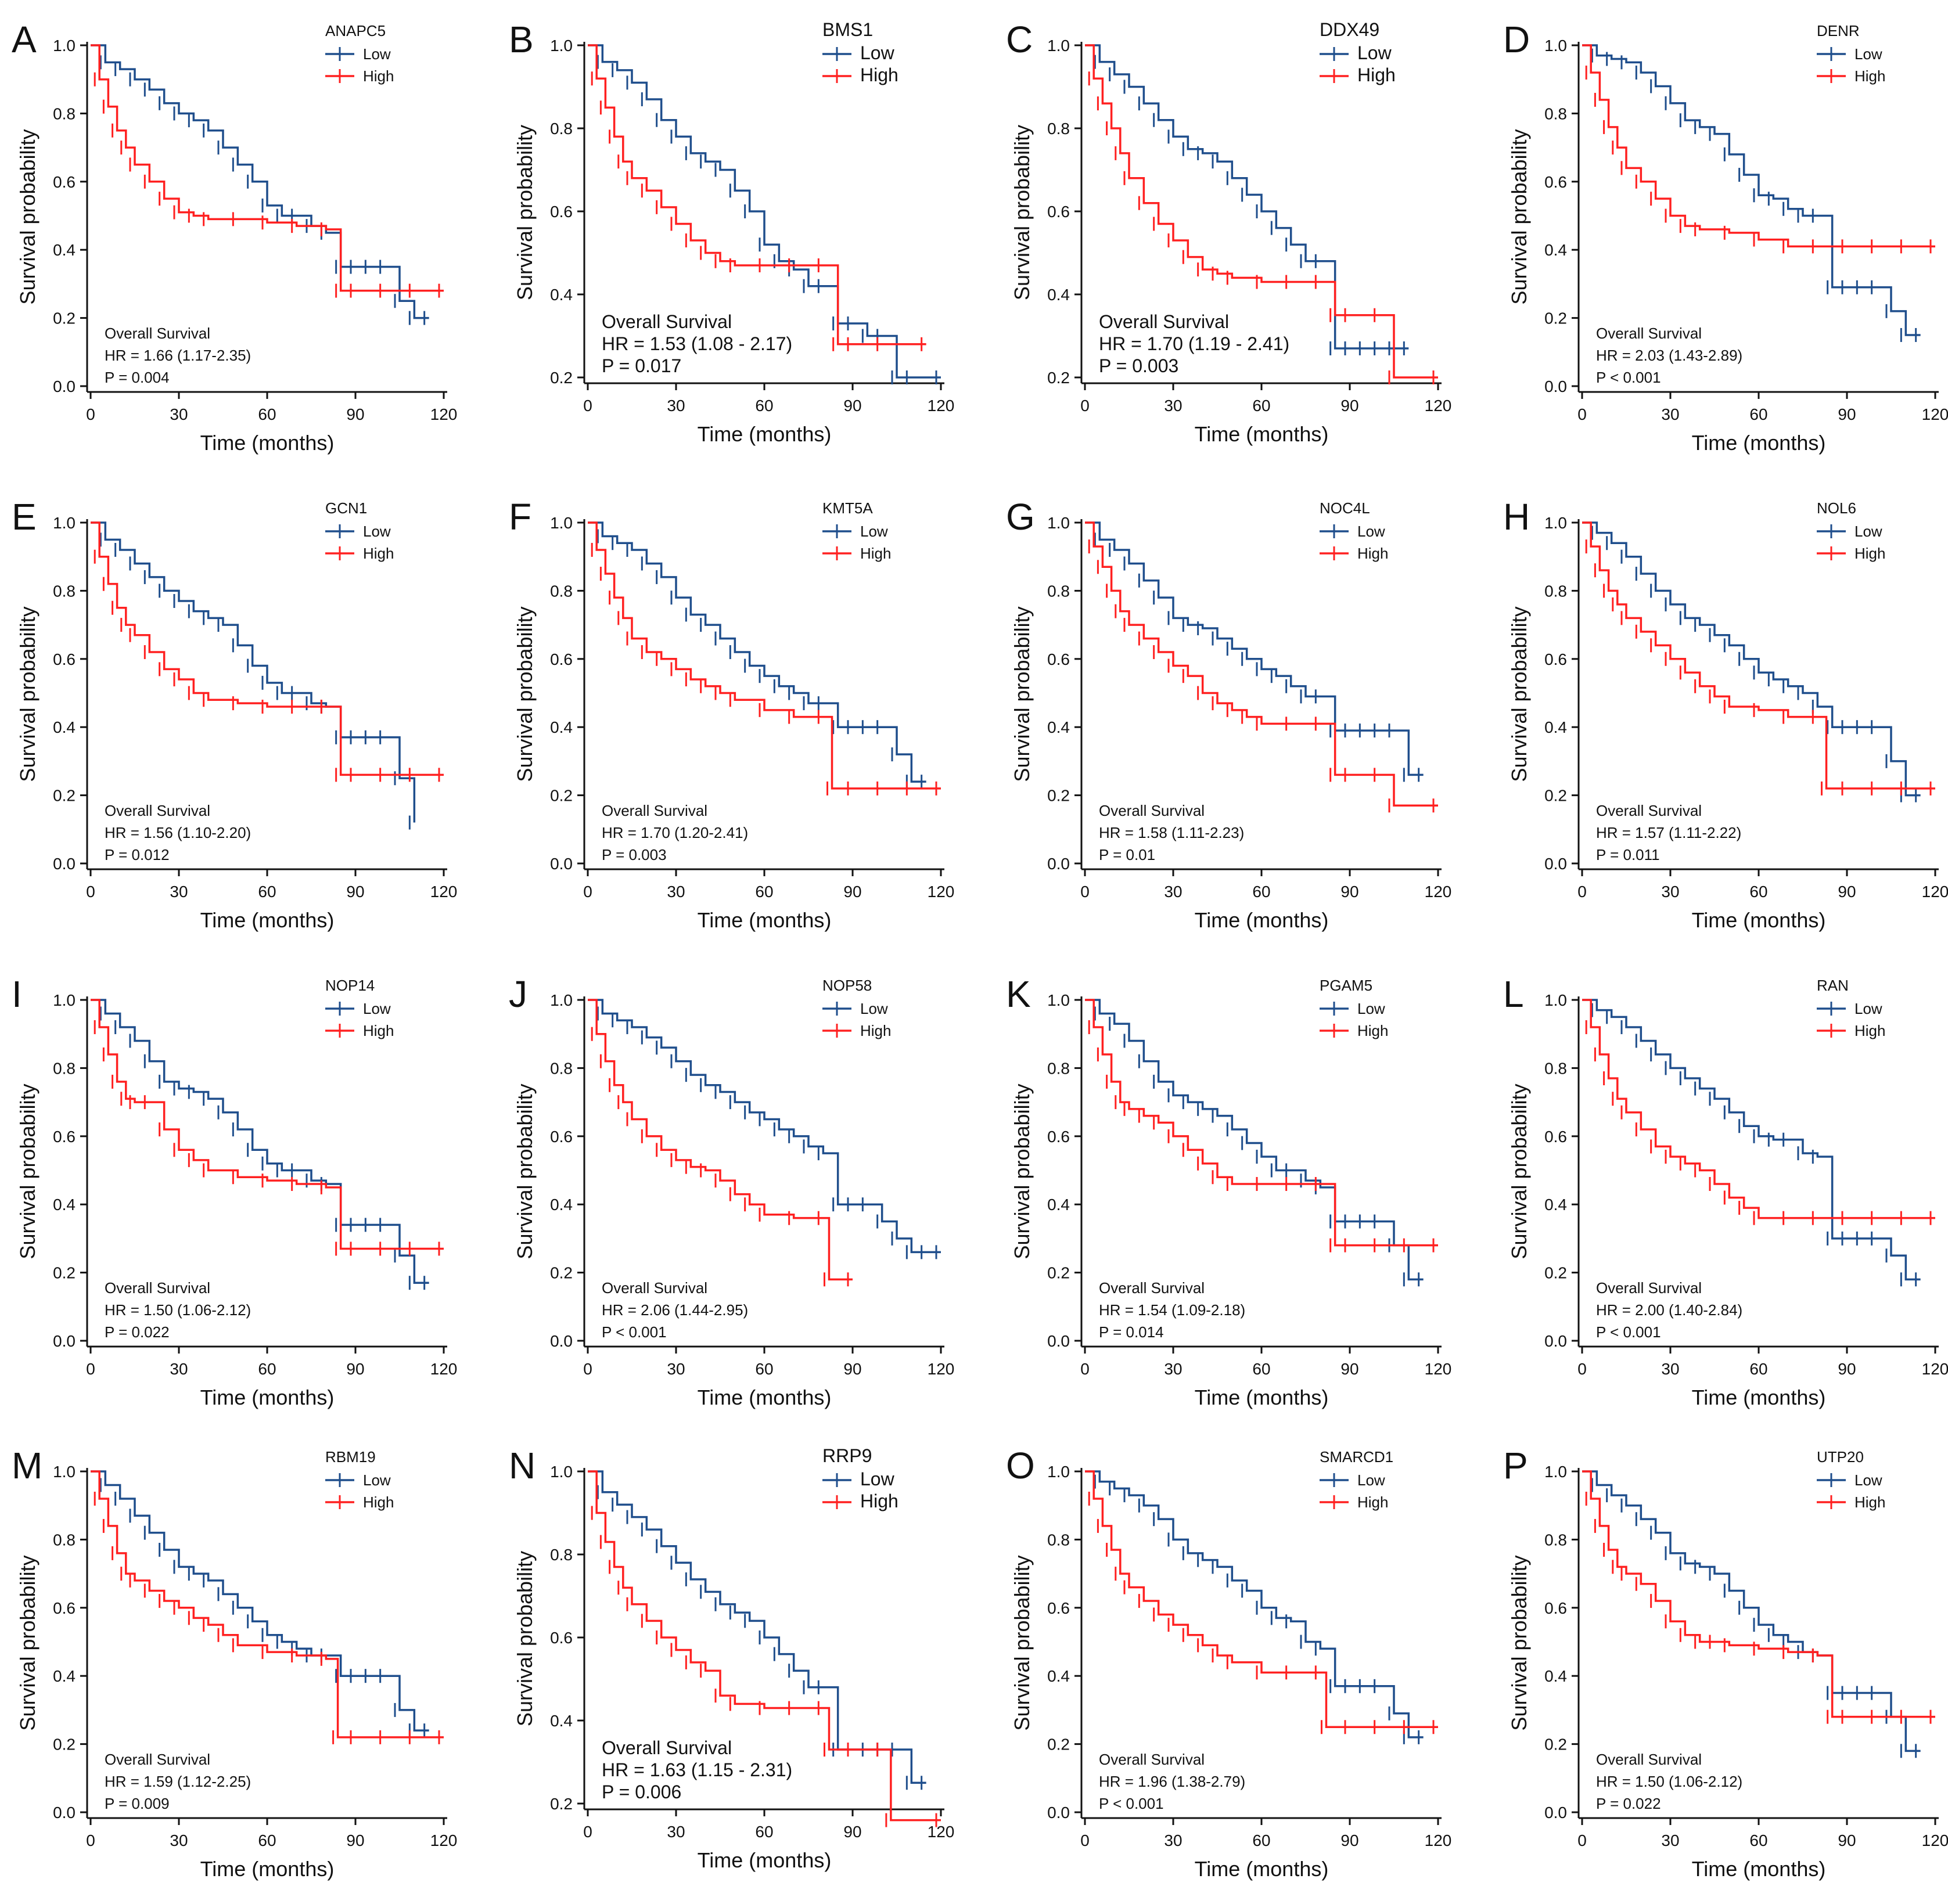  Describe the element at coordinates (847, 1456) in the screenshot. I see `legend-title: RRP9` at that location.